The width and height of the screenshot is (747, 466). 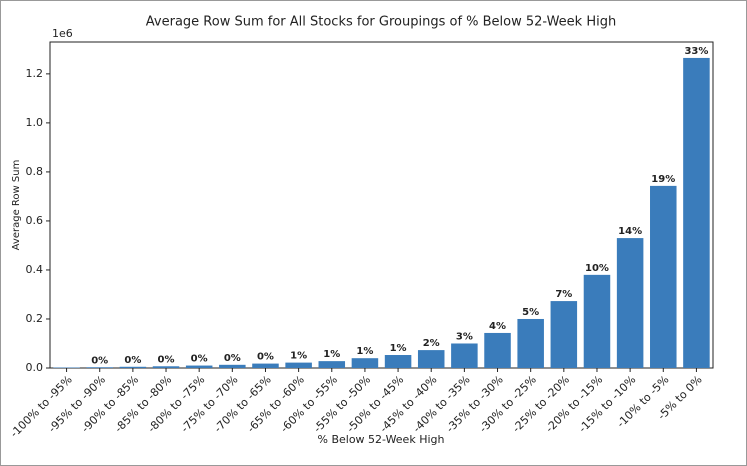 What do you see at coordinates (35, 73) in the screenshot?
I see `y-tick-label: 1.2` at bounding box center [35, 73].